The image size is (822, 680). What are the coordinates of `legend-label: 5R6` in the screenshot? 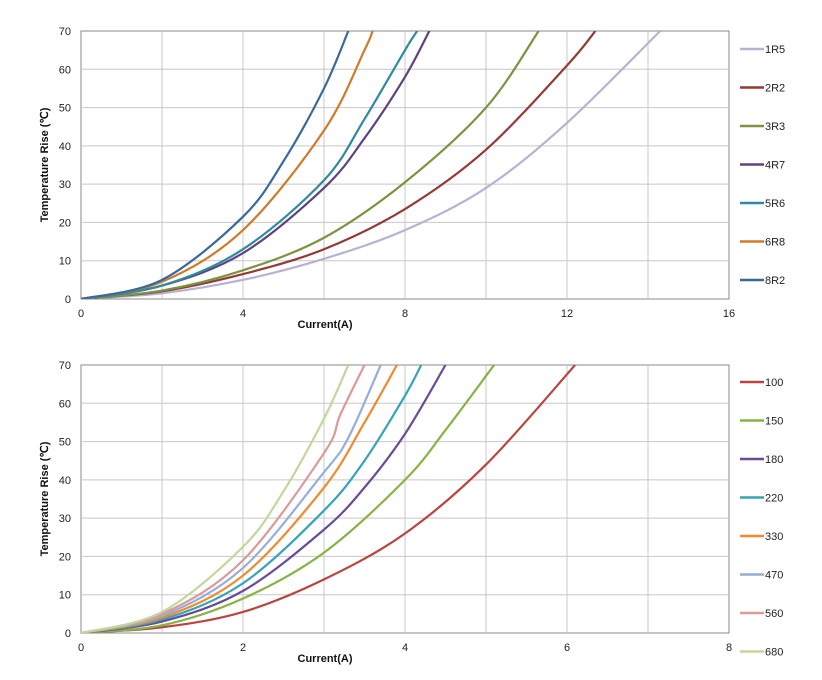 It's located at (775, 204).